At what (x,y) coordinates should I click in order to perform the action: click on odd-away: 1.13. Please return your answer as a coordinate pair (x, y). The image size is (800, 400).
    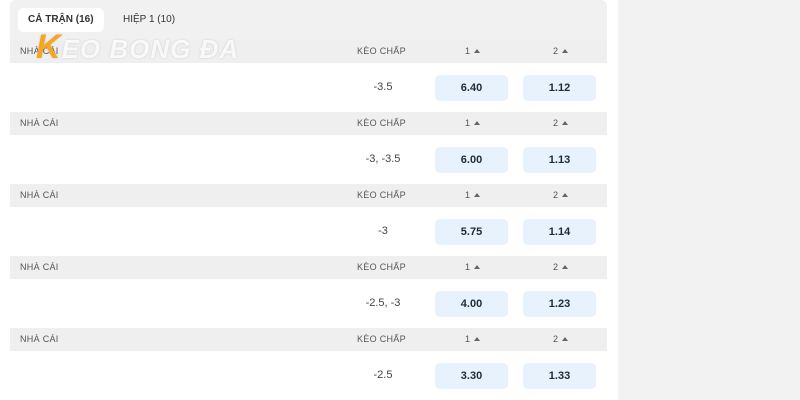
    Looking at the image, I should click on (559, 160).